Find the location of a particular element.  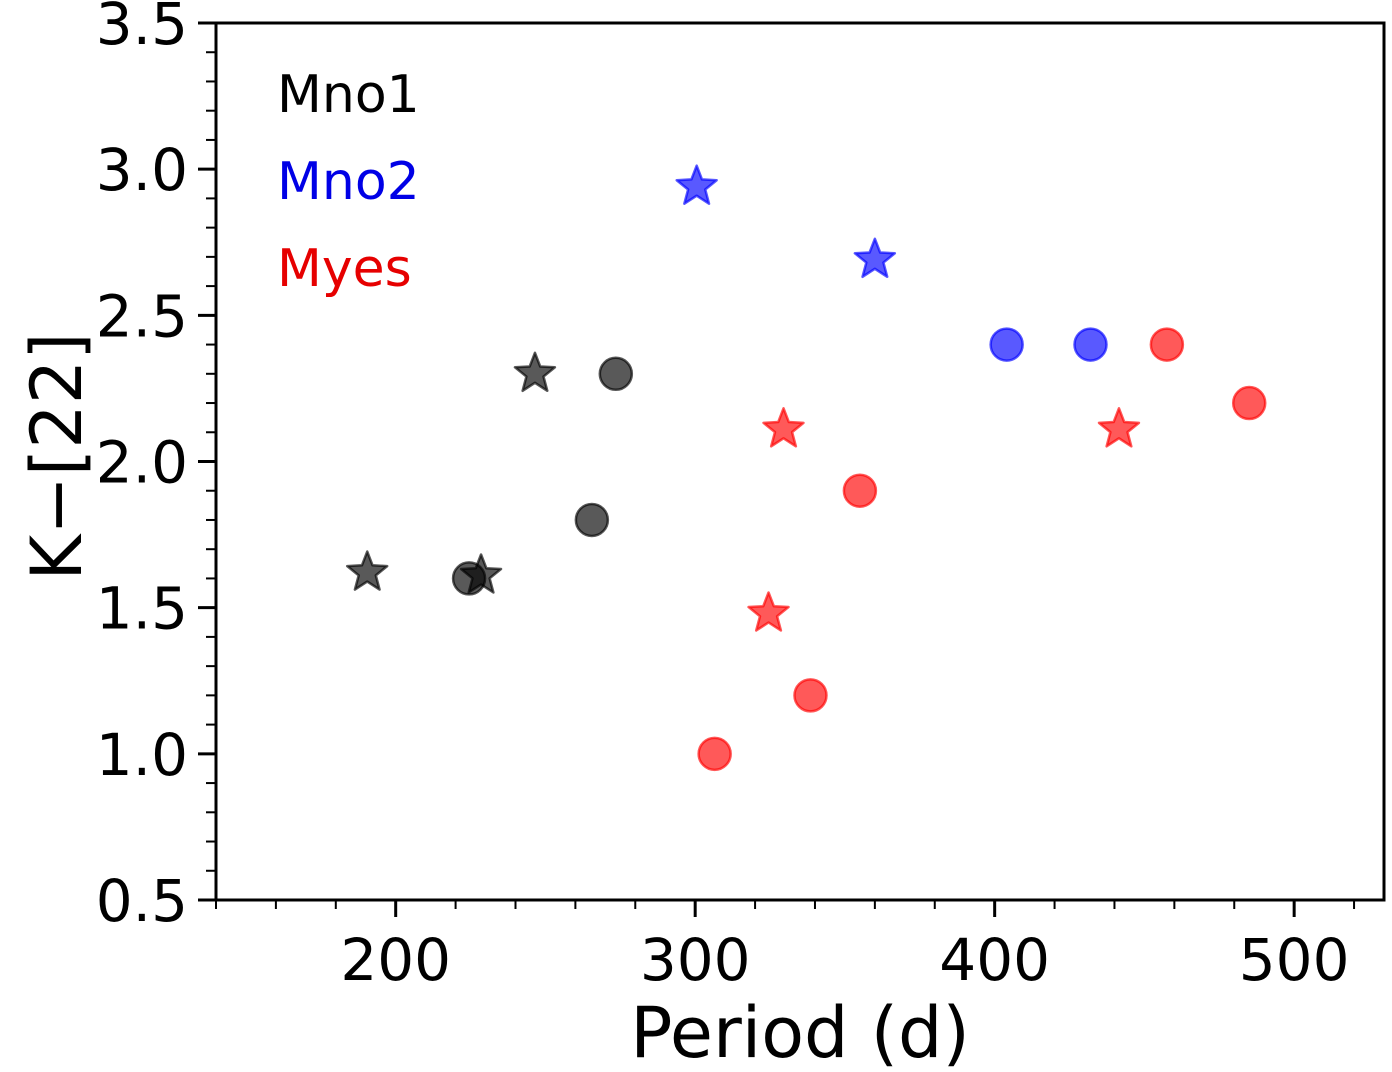

legend: Mno1 Mno2 Myes is located at coordinates (348, 182).